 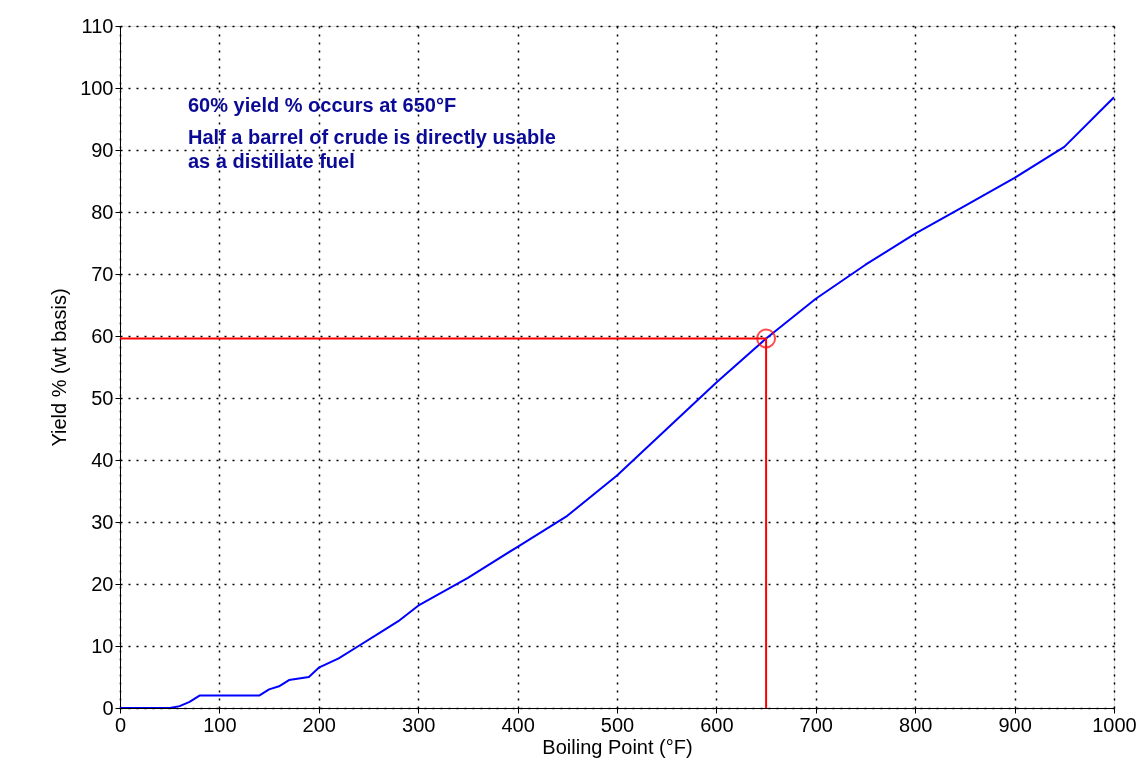 I want to click on x-tick-label: 700, so click(x=816, y=724).